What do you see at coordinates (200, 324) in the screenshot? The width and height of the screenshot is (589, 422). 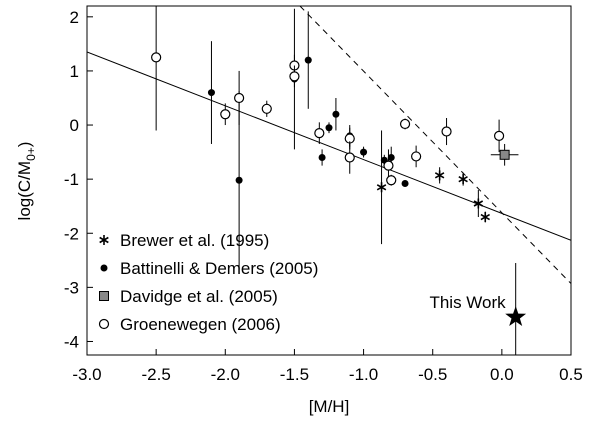 I see `legend-label: Groenewegen (2006)` at bounding box center [200, 324].